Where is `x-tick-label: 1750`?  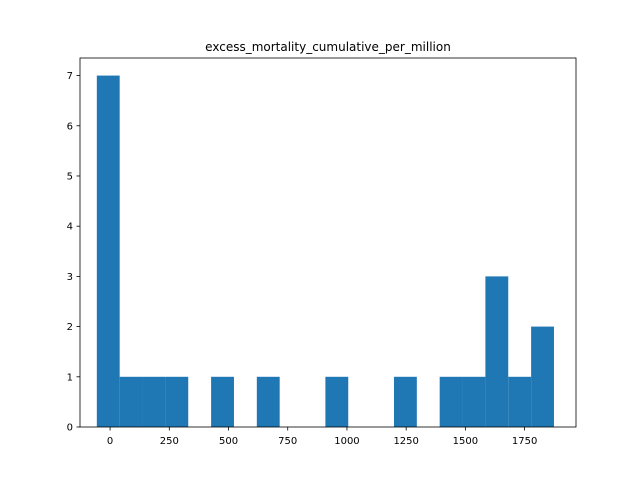
x-tick-label: 1750 is located at coordinates (524, 441).